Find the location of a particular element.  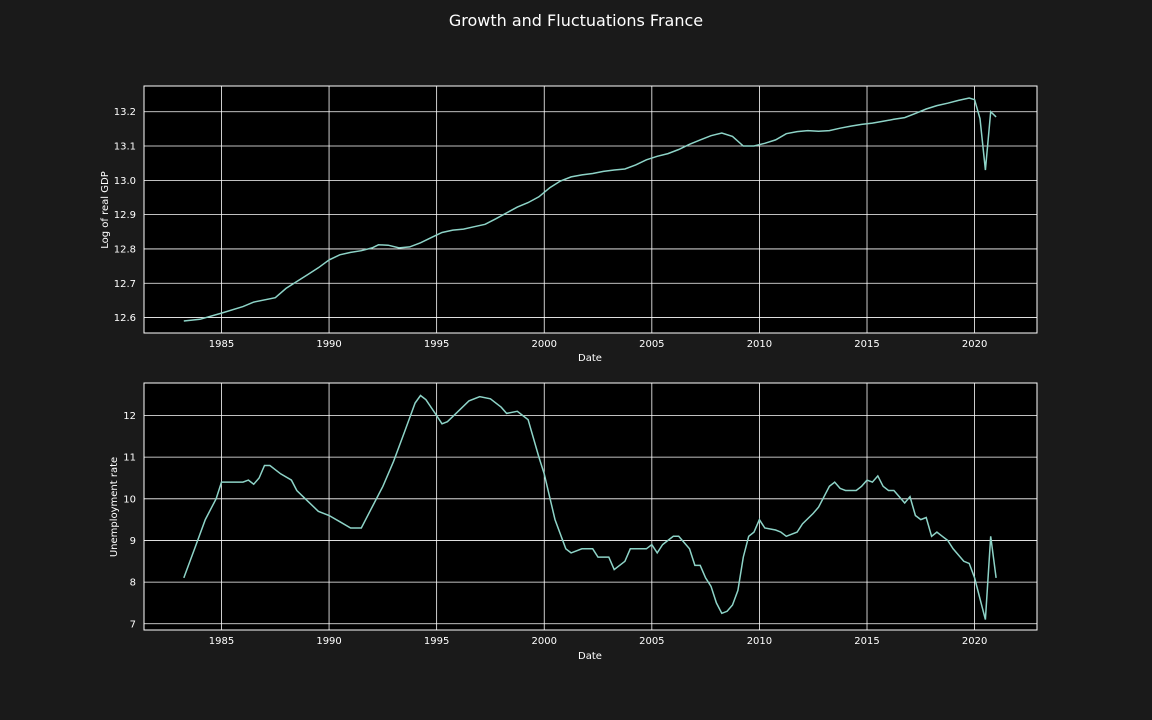

gdp-y-axis-label: Log of real GDP is located at coordinates (105, 209).